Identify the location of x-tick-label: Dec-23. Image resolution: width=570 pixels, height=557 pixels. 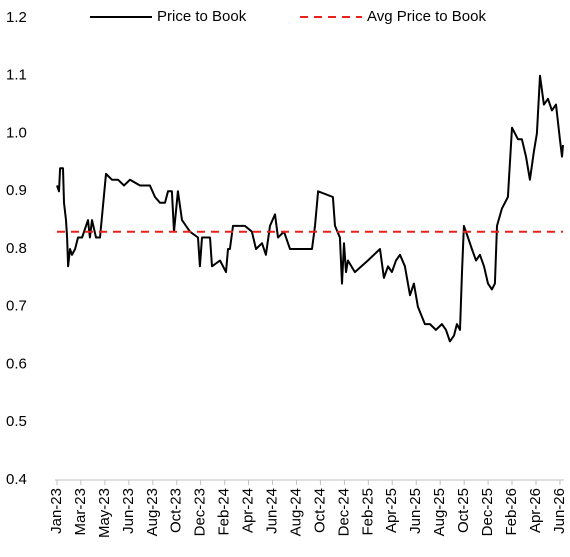
(200, 512).